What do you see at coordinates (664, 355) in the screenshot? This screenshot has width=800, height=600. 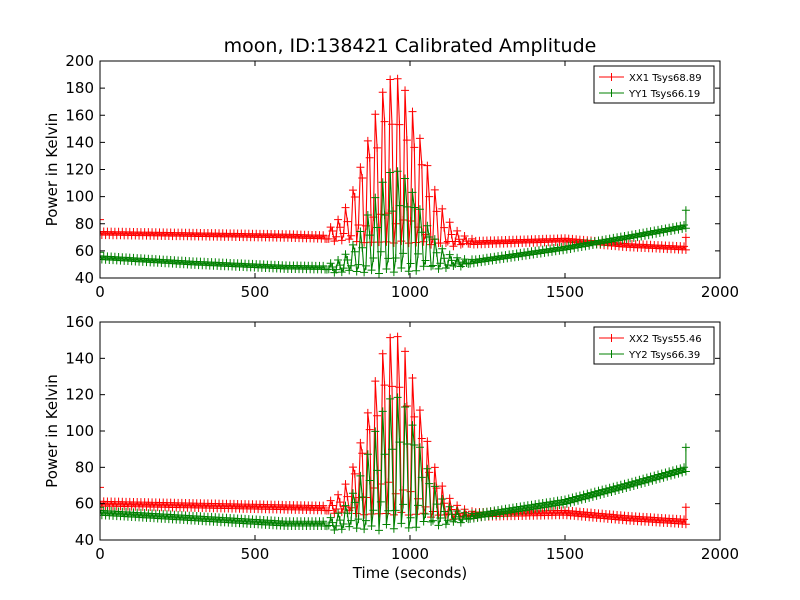 I see `legend-label: YY2 Tsys66.39` at bounding box center [664, 355].